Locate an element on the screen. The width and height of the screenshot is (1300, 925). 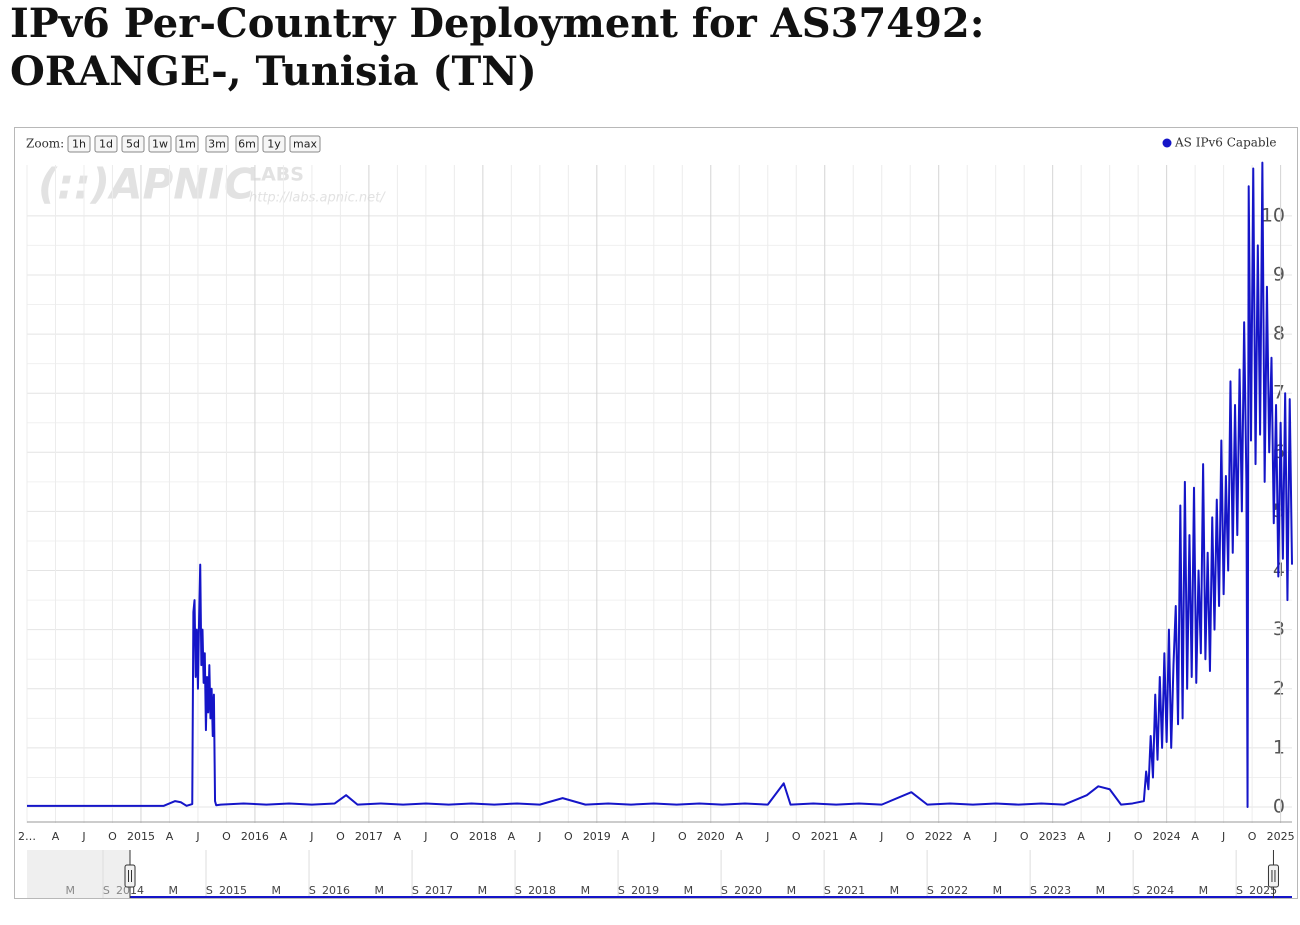
navigator-tick-label: 2024 is located at coordinates (1160, 890).